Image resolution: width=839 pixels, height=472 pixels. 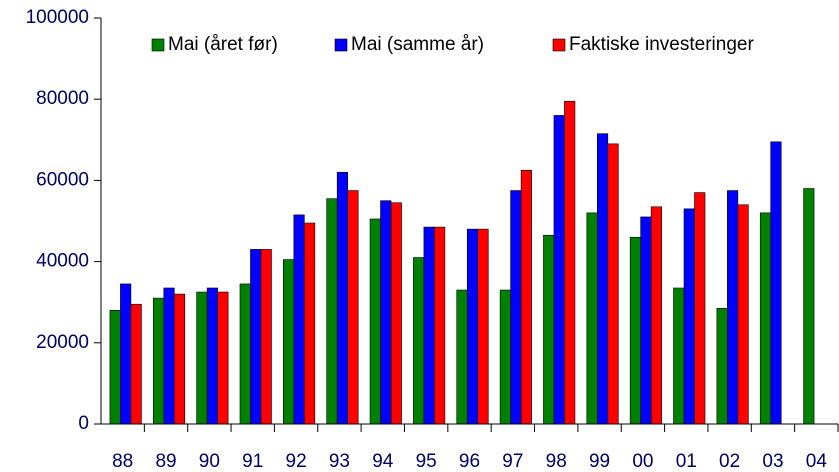 I want to click on x-tick-label: 02, so click(x=729, y=461).